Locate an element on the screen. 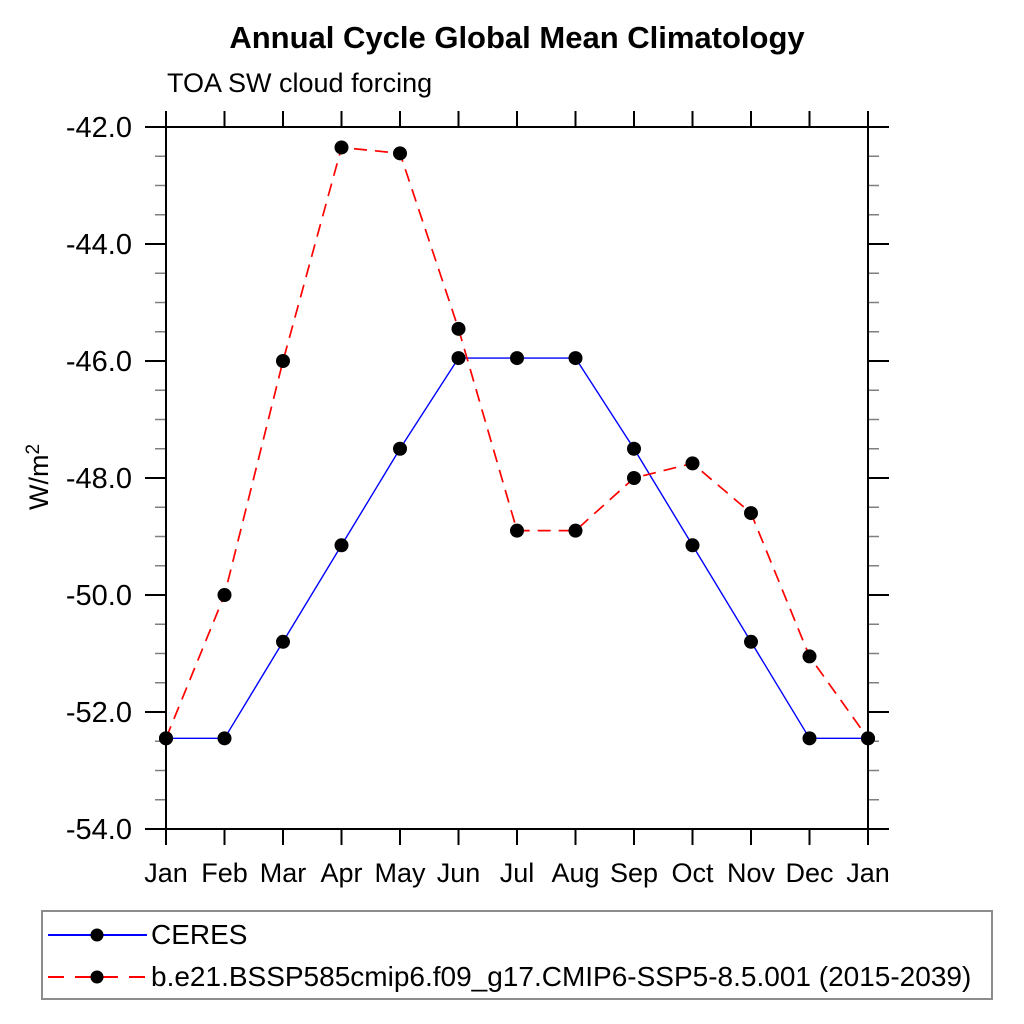  legend-swatch-dashed-line-icon is located at coordinates (97, 977).